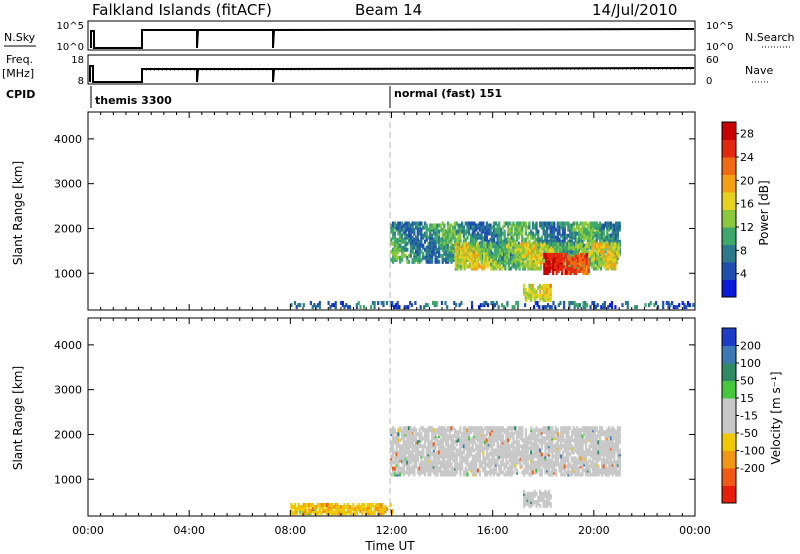 Image resolution: width=800 pixels, height=554 pixels. Describe the element at coordinates (747, 134) in the screenshot. I see `colorbar-tick-label: 28` at that location.